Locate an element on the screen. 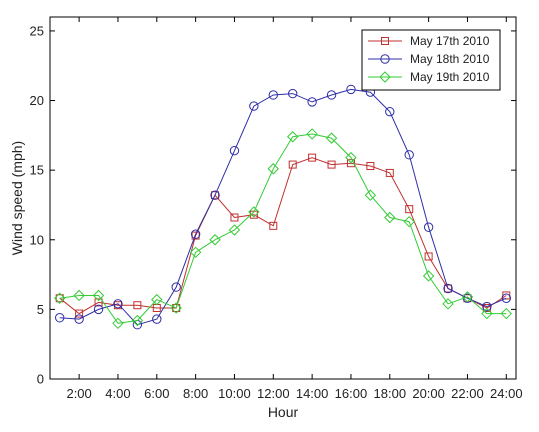  x-tick-label: 18:00 is located at coordinates (390, 393).